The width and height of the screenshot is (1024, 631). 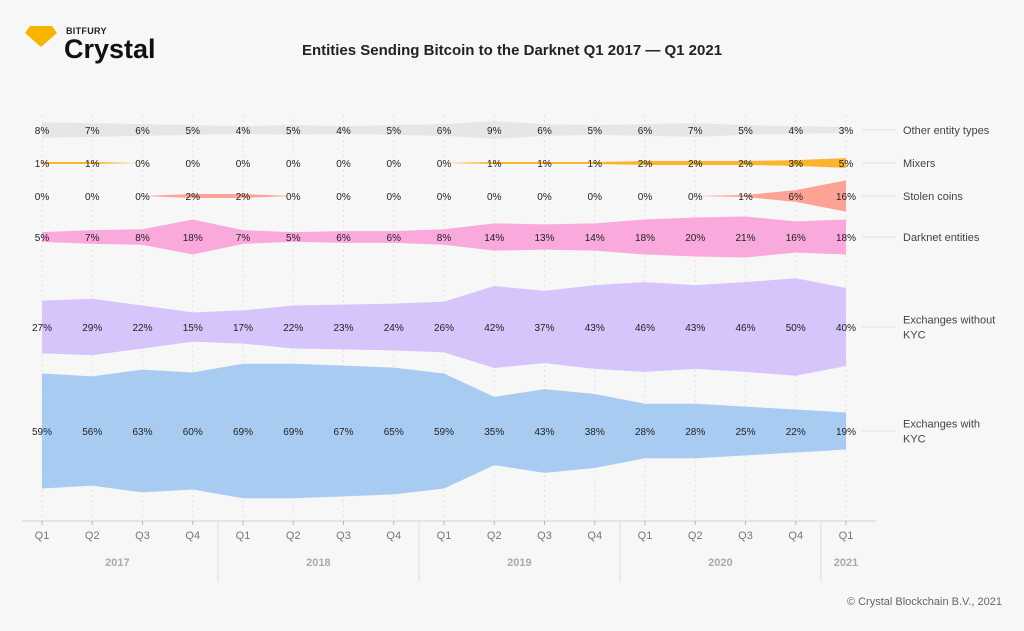 I want to click on data-label: 9%, so click(x=494, y=131).